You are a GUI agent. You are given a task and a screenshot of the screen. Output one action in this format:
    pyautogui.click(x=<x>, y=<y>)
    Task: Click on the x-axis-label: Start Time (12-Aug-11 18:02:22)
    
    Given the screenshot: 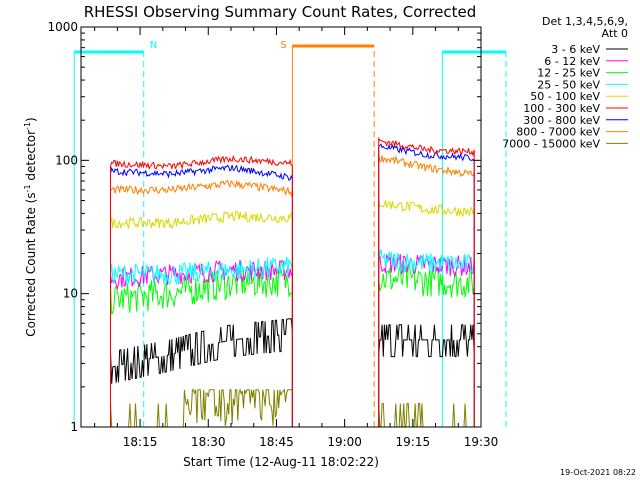 What is the action you would take?
    pyautogui.click(x=281, y=462)
    